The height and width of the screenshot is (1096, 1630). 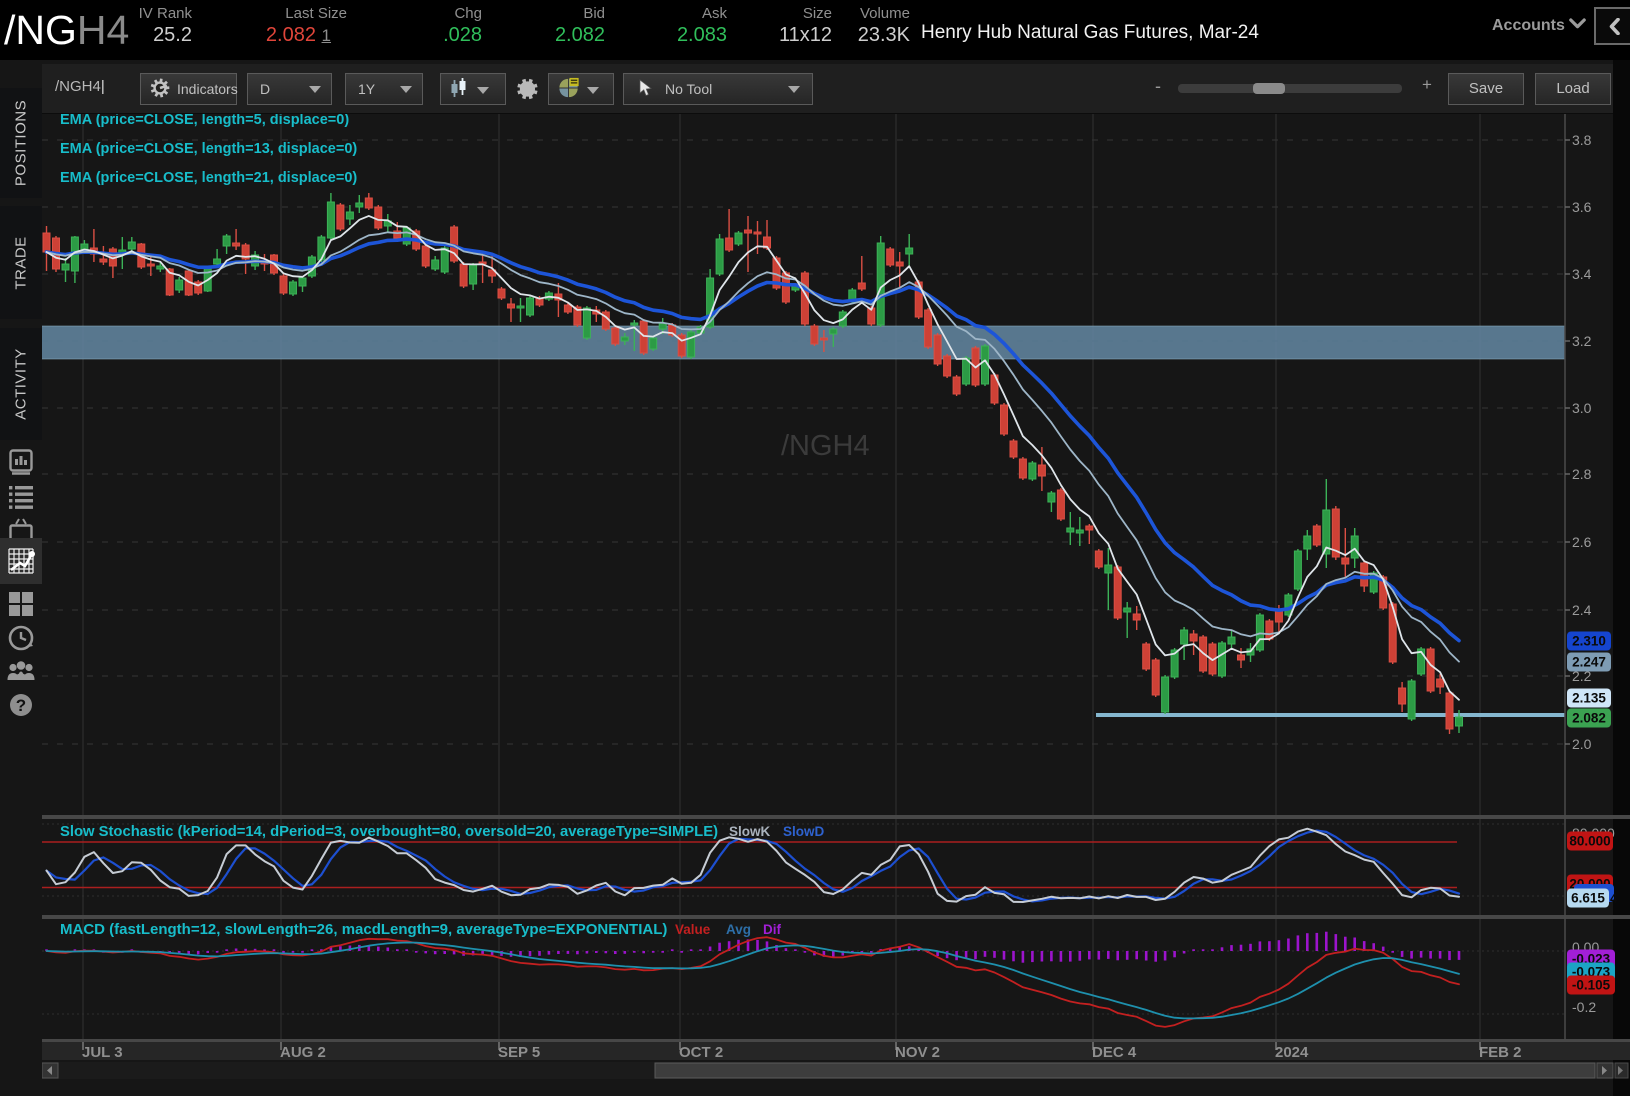 What do you see at coordinates (738, 929) in the screenshot?
I see `svg-text: Avg` at bounding box center [738, 929].